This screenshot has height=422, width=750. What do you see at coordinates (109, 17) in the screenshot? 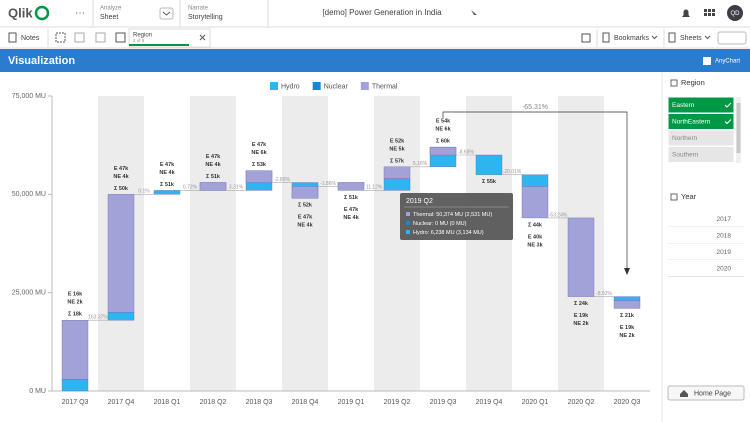
I see `tab-label: Sheet` at bounding box center [109, 17].